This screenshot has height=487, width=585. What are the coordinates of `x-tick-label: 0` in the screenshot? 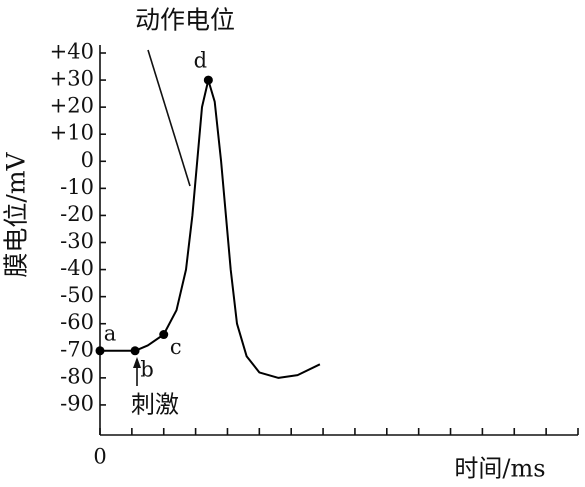 It's located at (99, 457).